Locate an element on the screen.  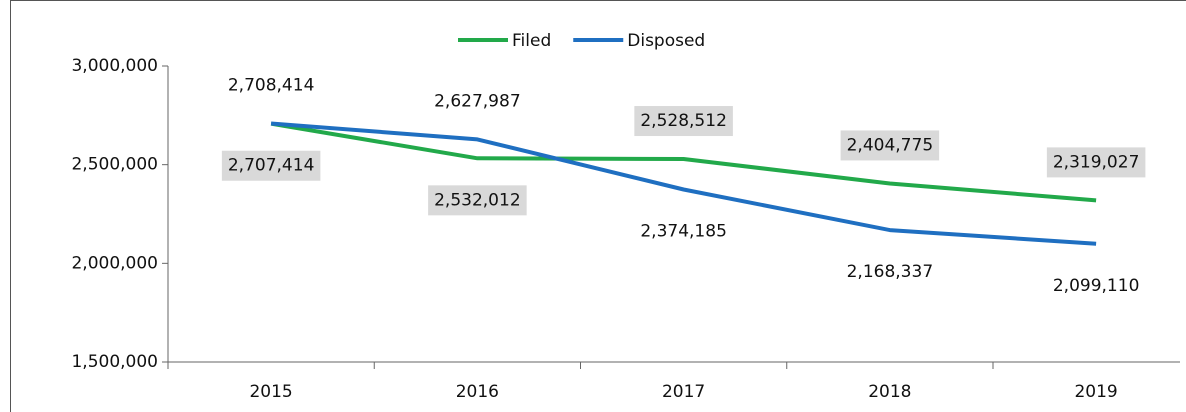
y-tick-label: 3,000,000 is located at coordinates (114, 66).